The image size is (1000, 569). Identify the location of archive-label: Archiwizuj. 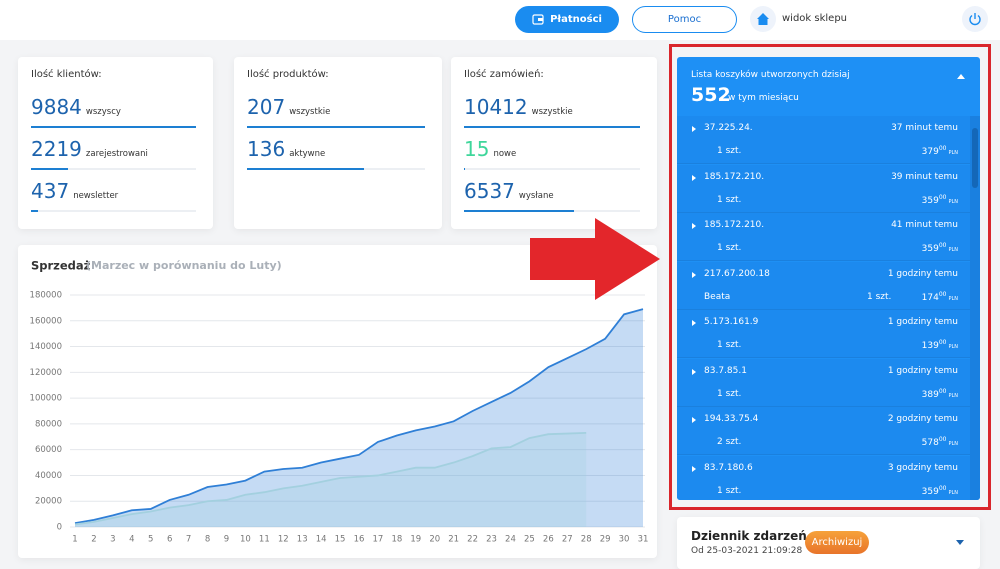
(837, 542).